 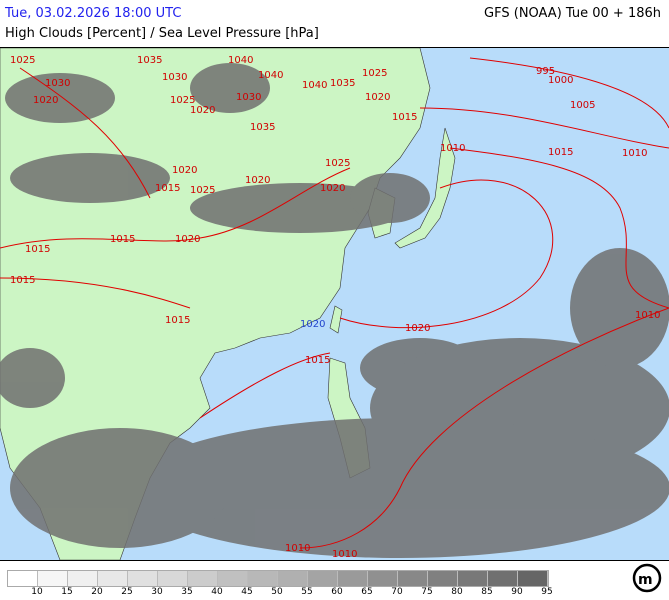 What do you see at coordinates (187, 592) in the screenshot?
I see `legend-label: 35` at bounding box center [187, 592].